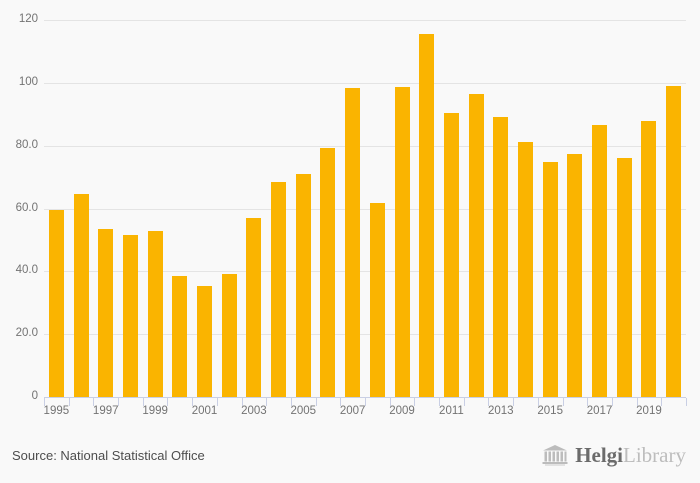 The image size is (700, 483). I want to click on bar-2020, so click(673, 241).